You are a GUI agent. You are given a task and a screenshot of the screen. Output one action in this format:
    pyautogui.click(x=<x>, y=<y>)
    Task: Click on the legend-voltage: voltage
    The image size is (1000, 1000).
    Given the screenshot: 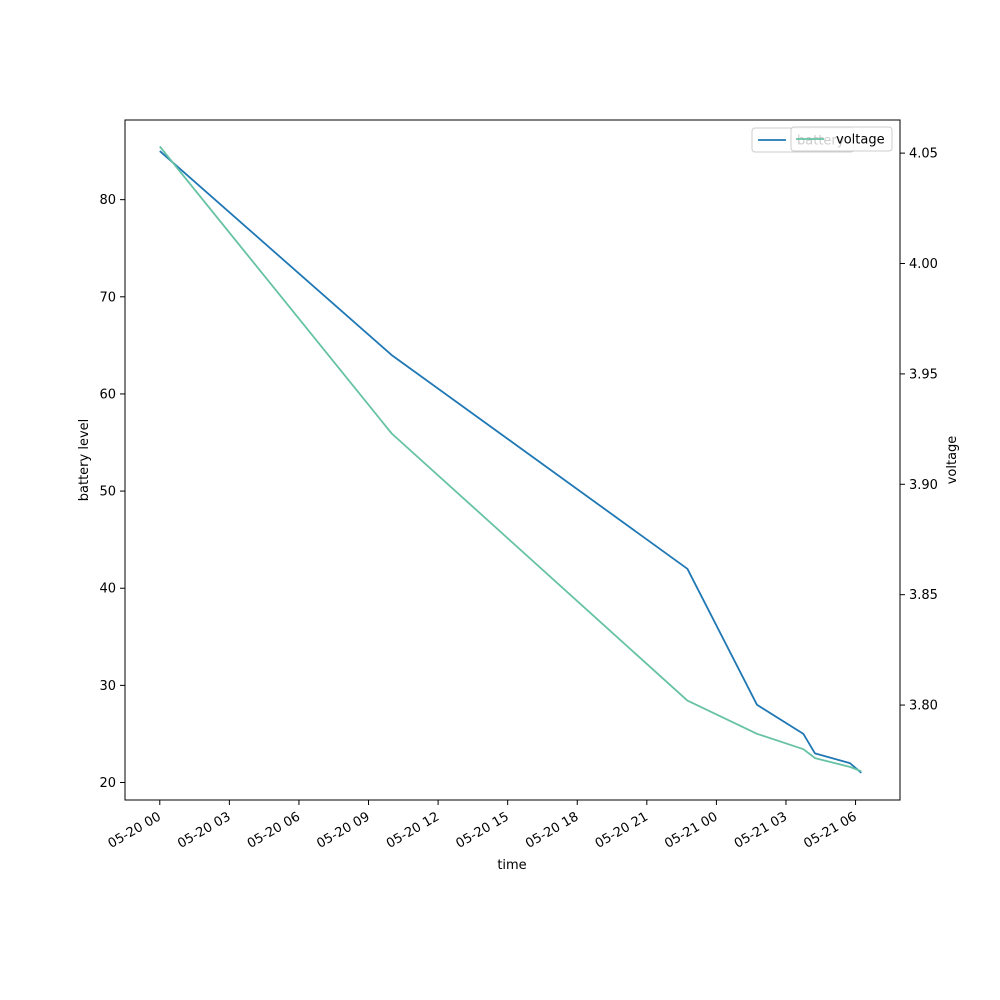 What is the action you would take?
    pyautogui.click(x=841, y=139)
    